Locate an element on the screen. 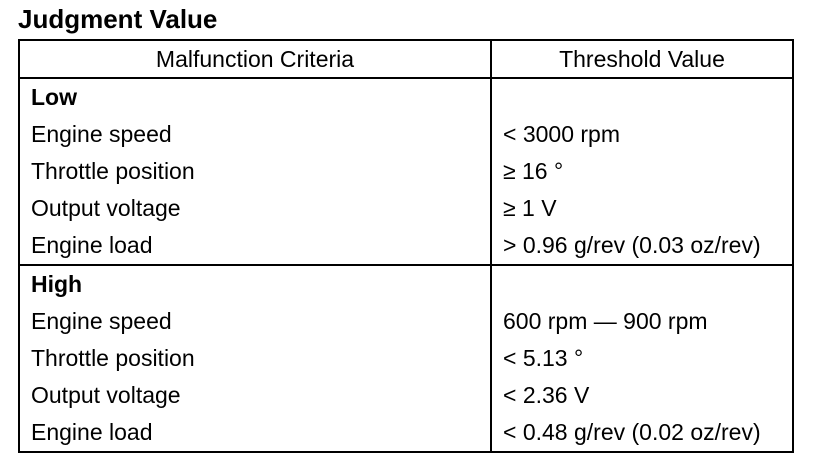  group-heading-row: Low is located at coordinates (406, 97).